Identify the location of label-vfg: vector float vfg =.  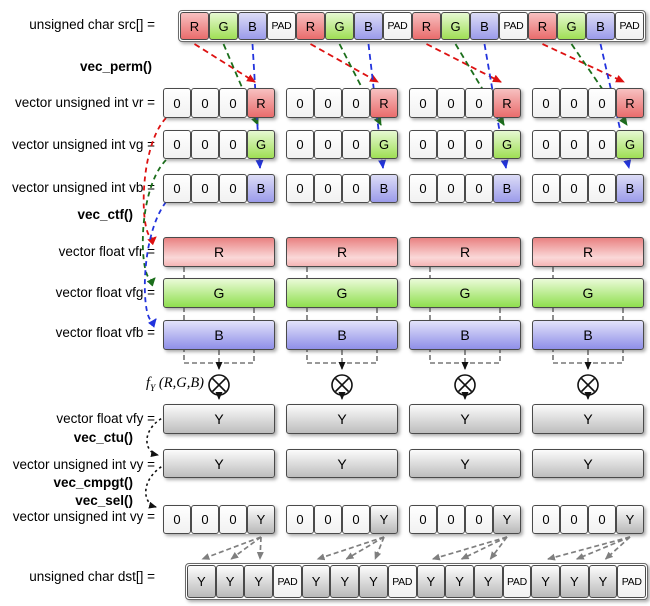
(105, 292).